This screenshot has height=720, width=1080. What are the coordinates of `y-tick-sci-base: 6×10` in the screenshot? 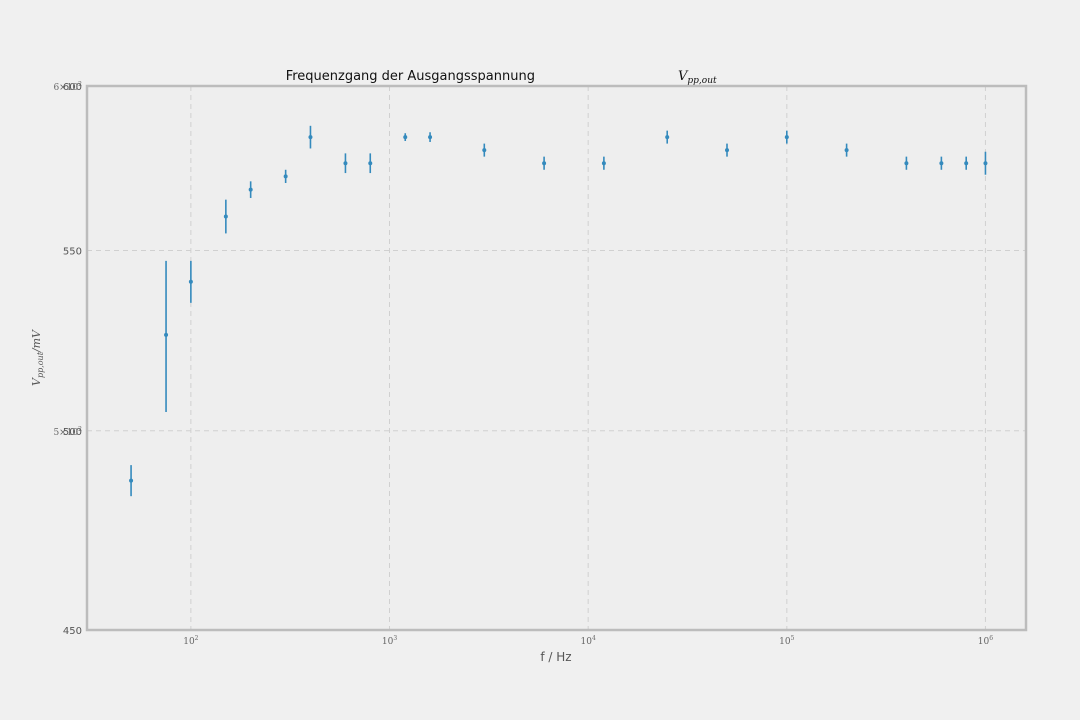 It's located at (65, 88).